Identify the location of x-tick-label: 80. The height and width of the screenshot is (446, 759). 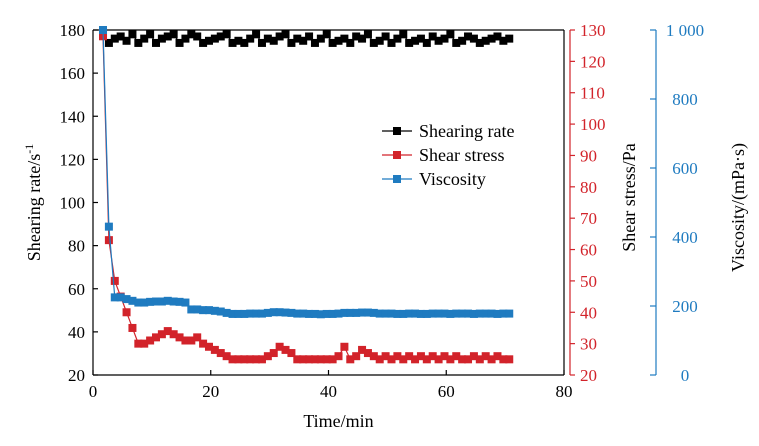
(564, 391).